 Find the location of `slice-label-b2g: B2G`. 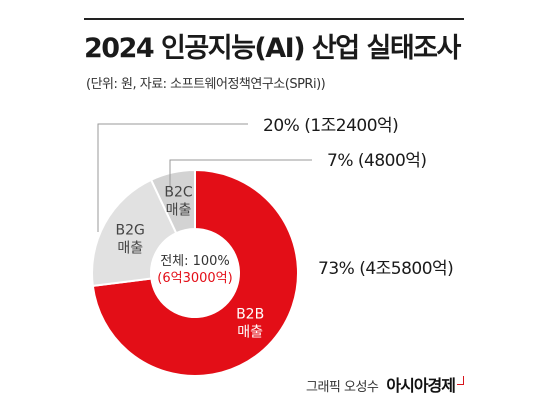

slice-label-b2g: B2G is located at coordinates (130, 230).